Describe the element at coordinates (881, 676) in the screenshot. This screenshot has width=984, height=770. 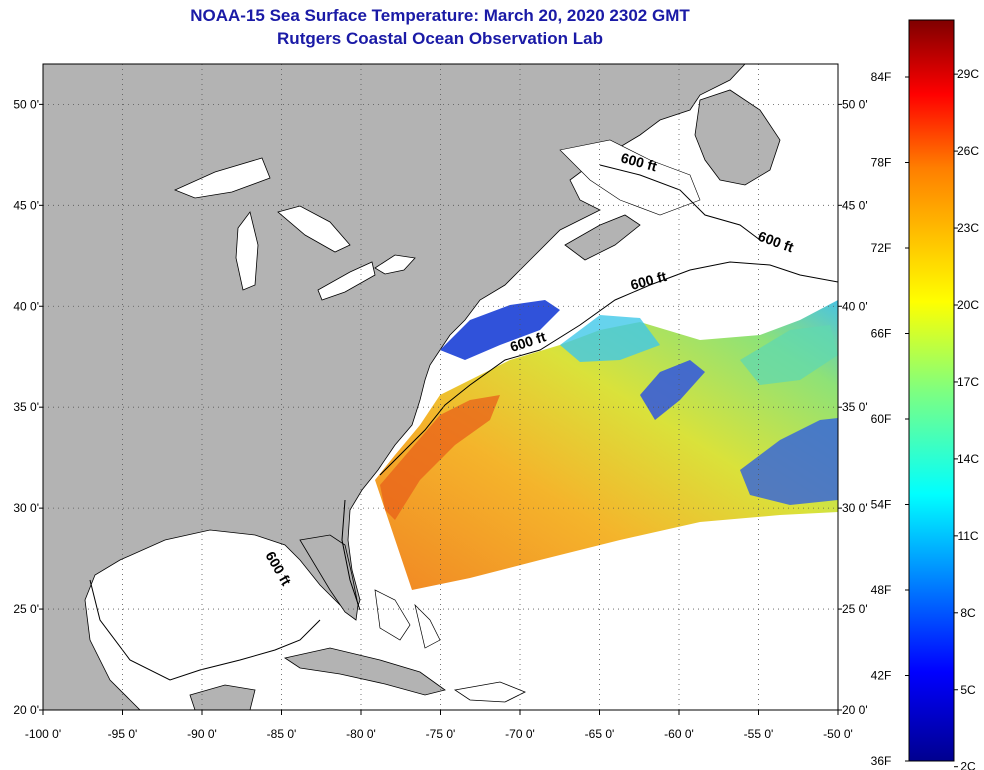
I see `colorbar-f-label: 42F` at that location.